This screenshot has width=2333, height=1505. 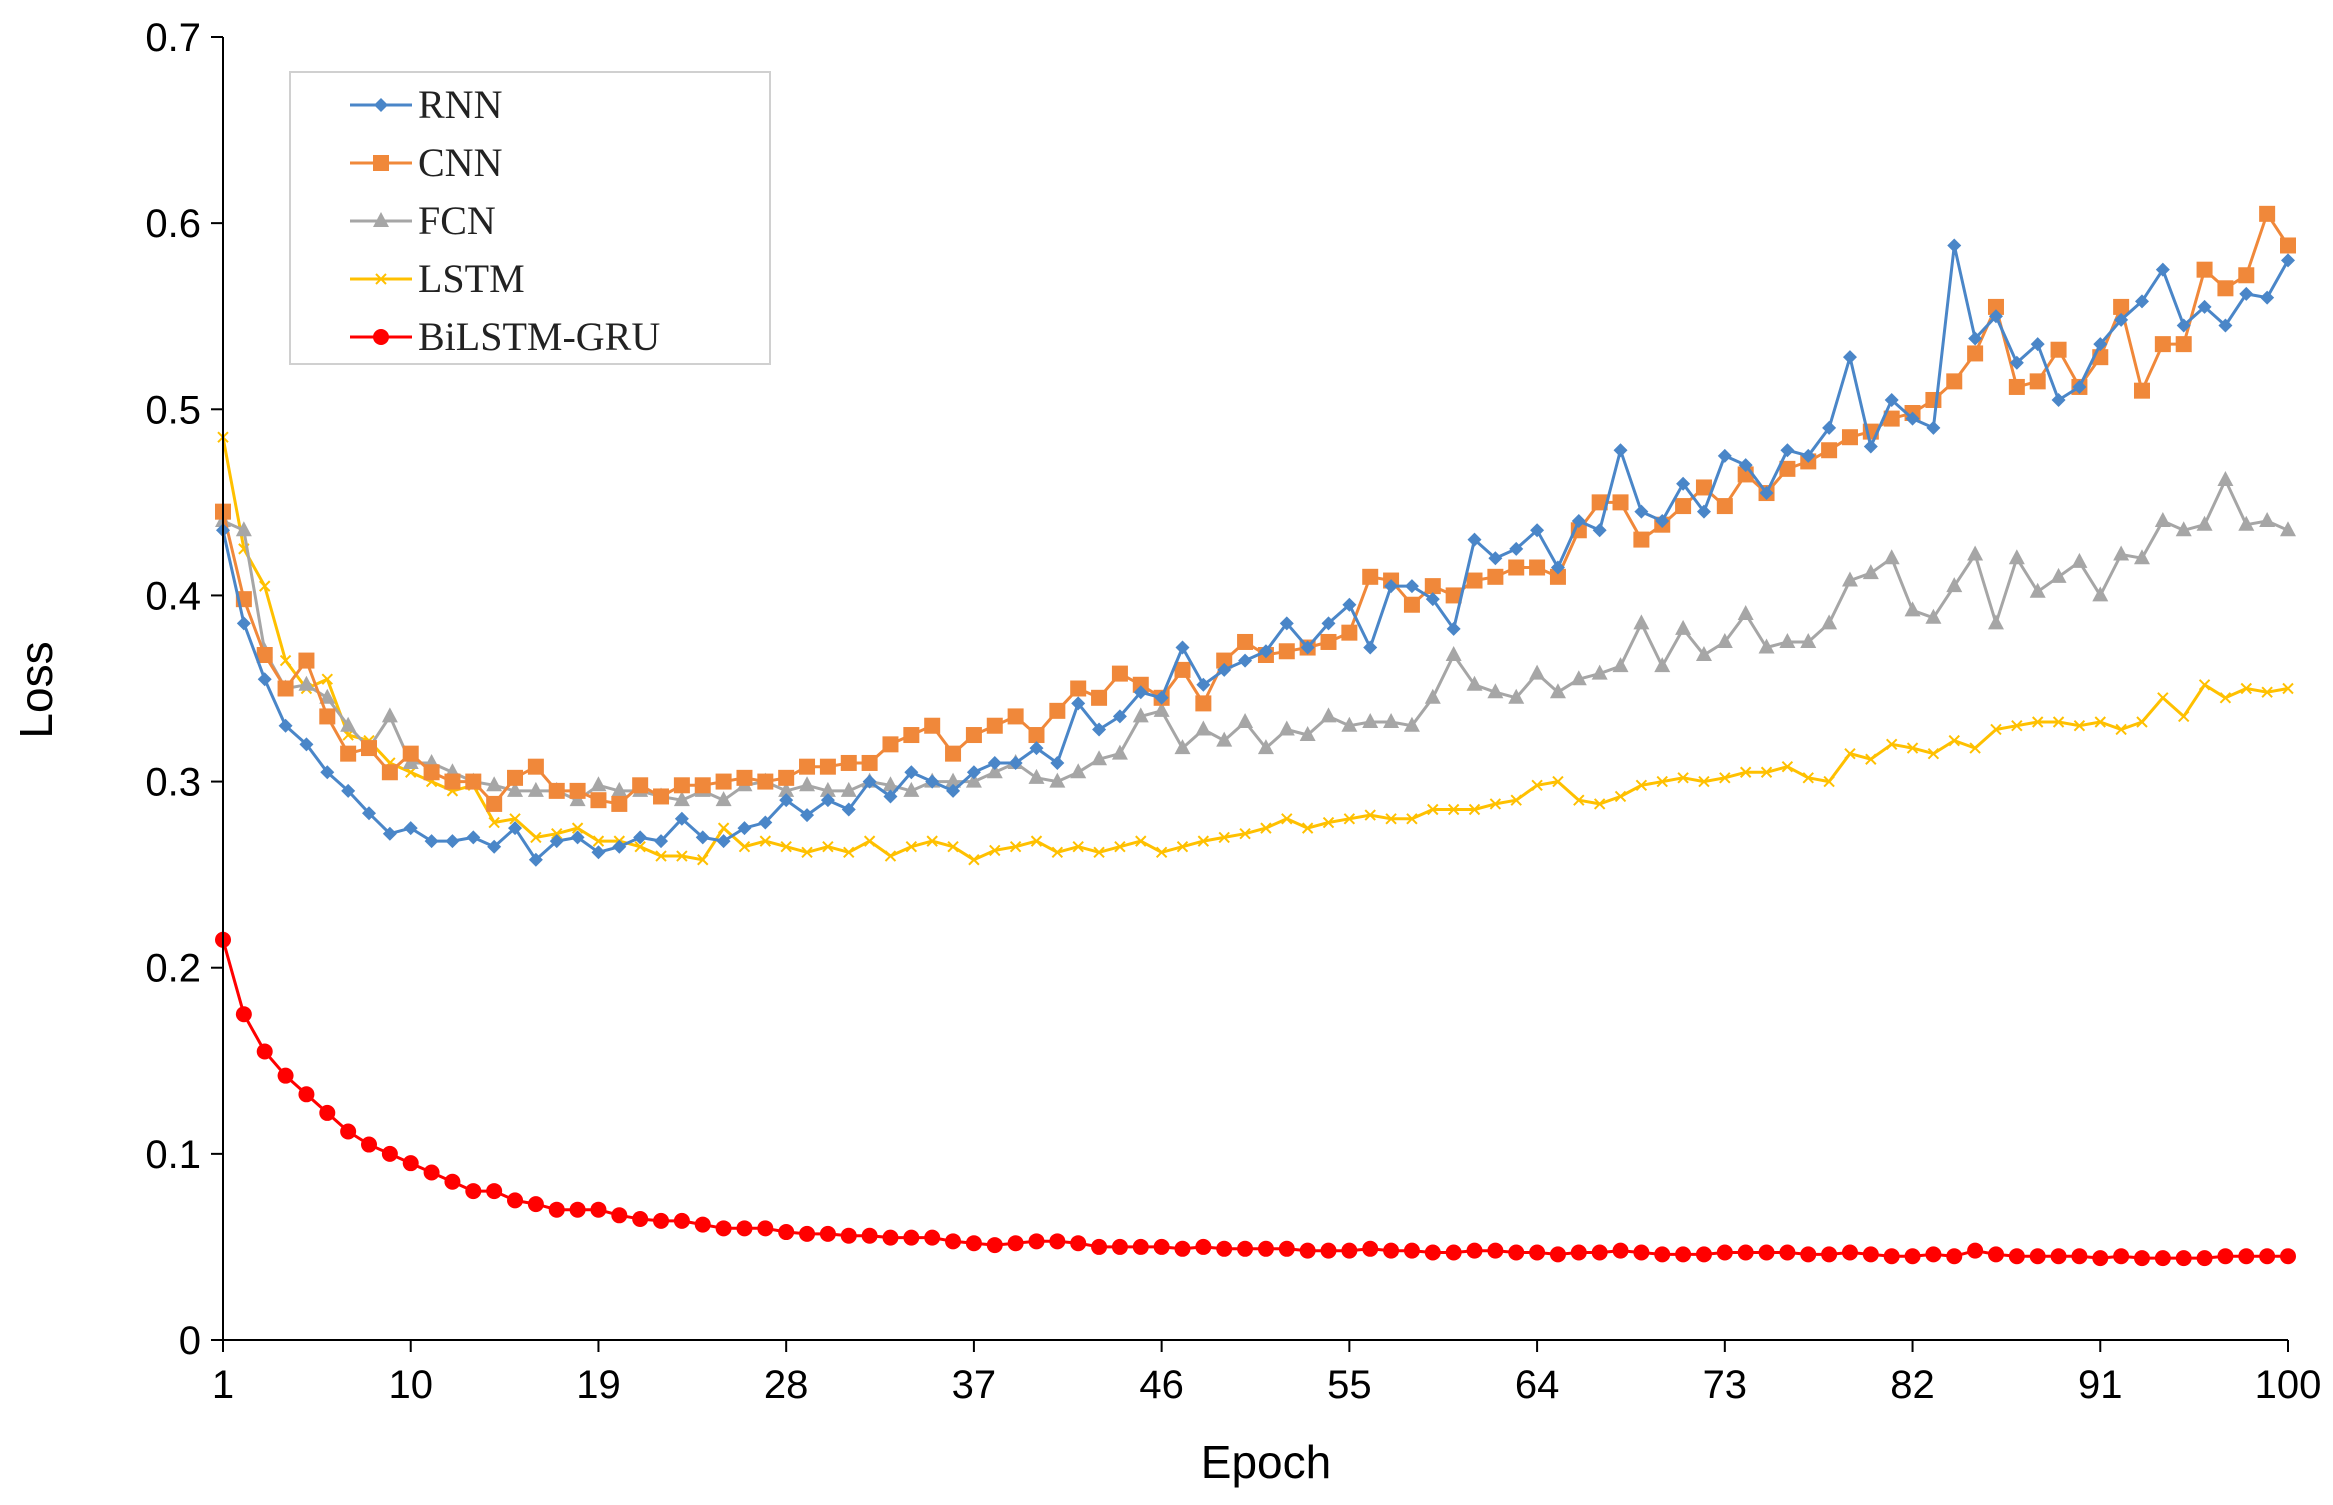 I want to click on legend: RNN CNN FCN LSTM BiLSTM-GRU, so click(x=530, y=218).